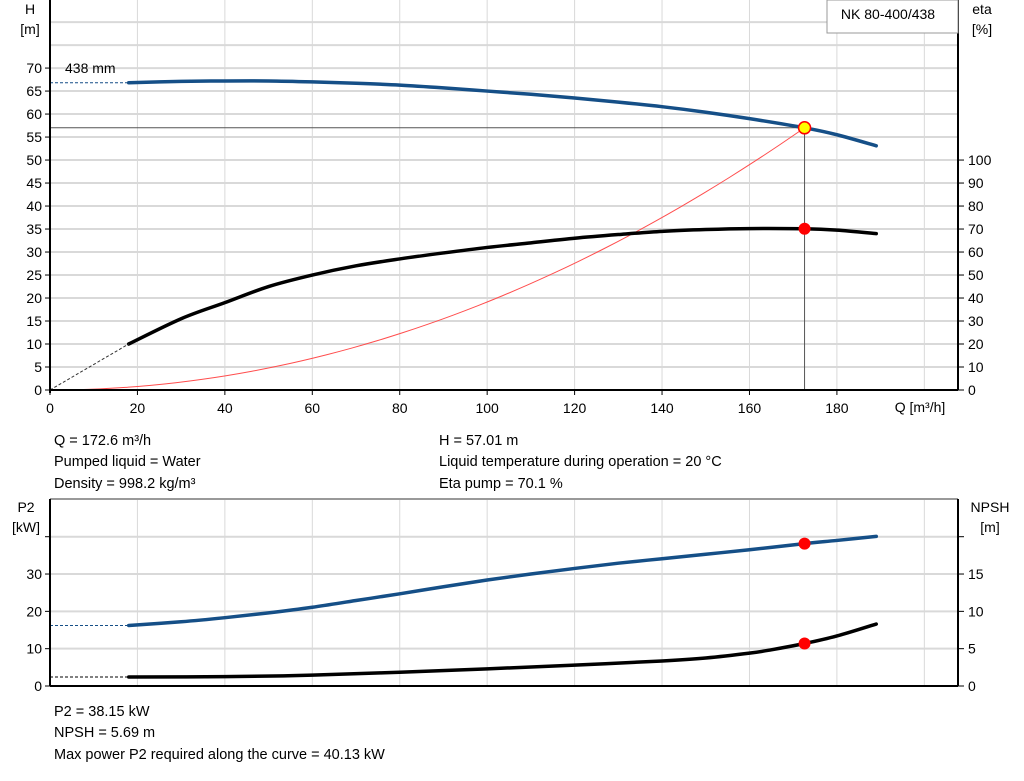 The height and width of the screenshot is (781, 1024). What do you see at coordinates (989, 527) in the screenshot?
I see `npsh-axis-unit: [m]` at bounding box center [989, 527].